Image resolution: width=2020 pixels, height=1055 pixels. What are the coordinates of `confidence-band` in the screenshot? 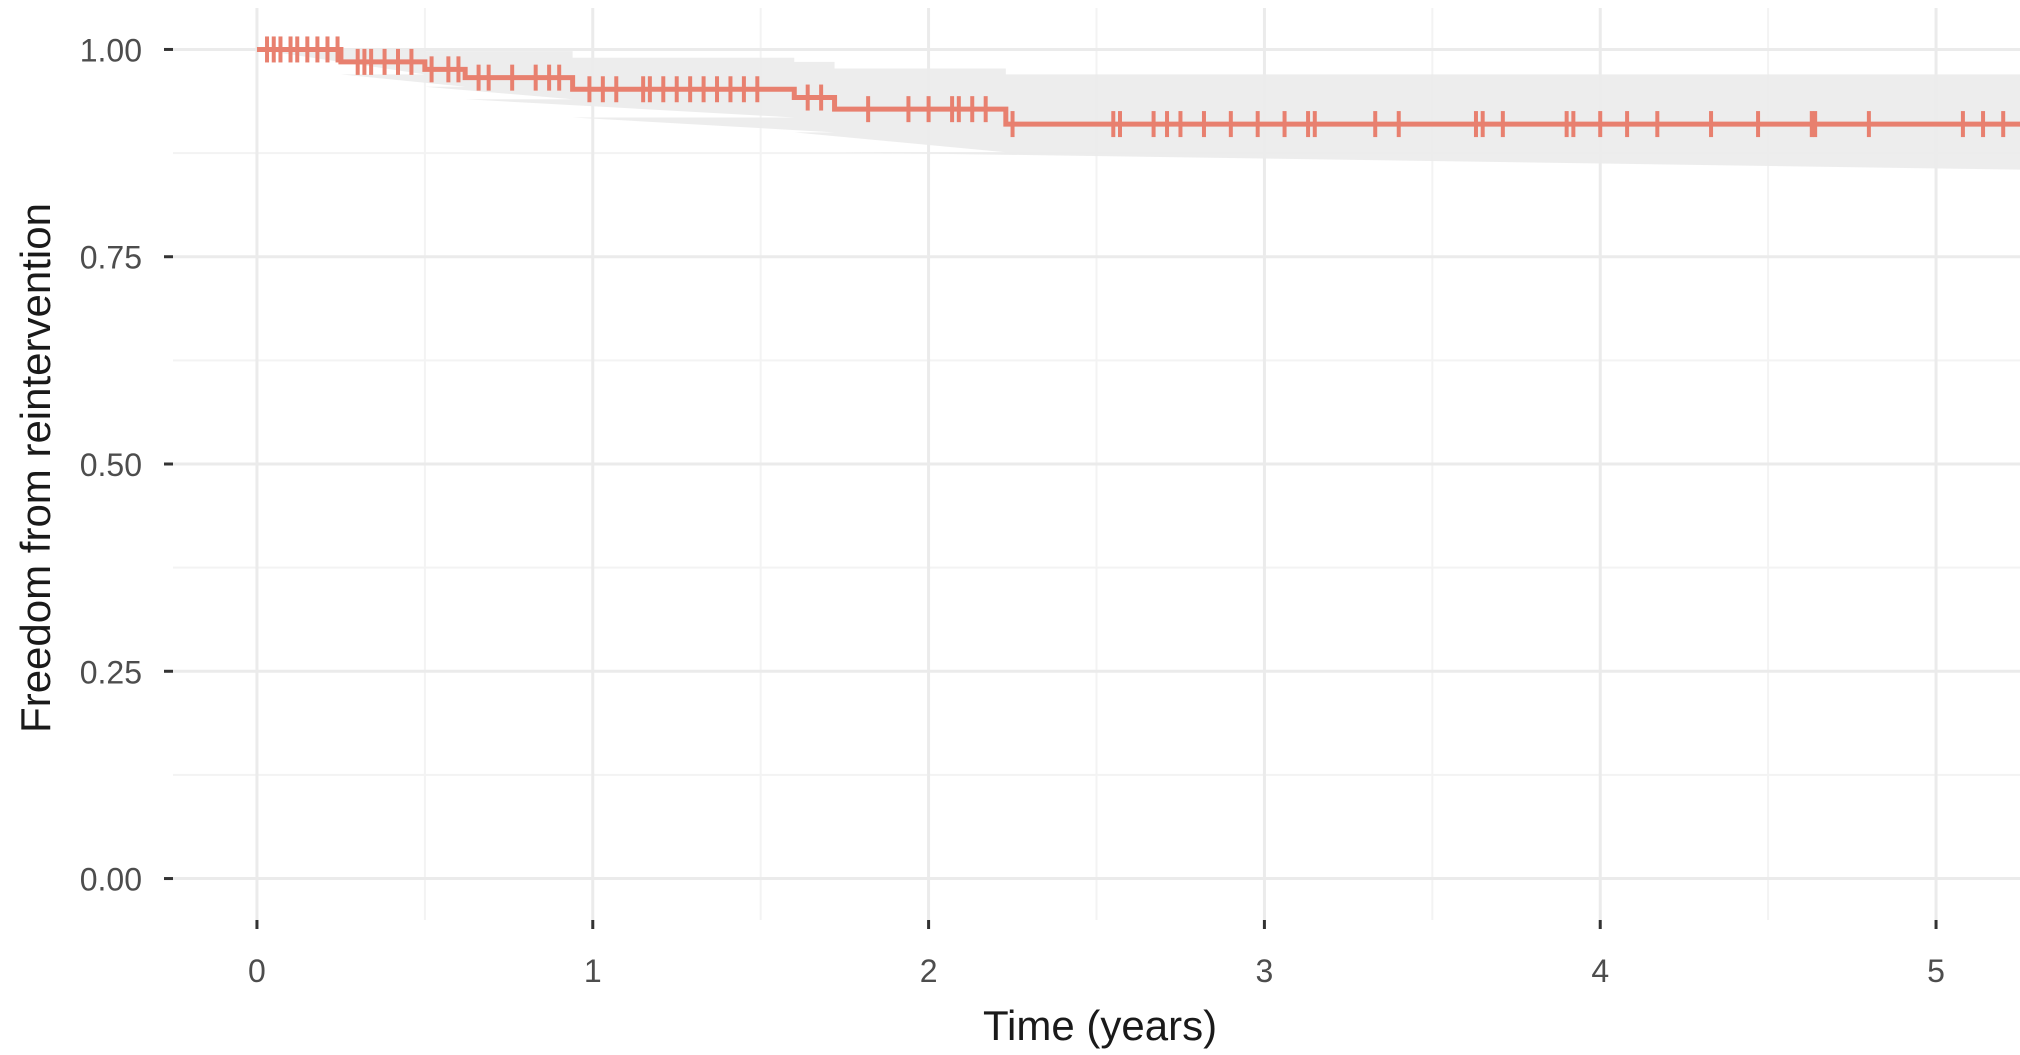 It's located at (1138, 109).